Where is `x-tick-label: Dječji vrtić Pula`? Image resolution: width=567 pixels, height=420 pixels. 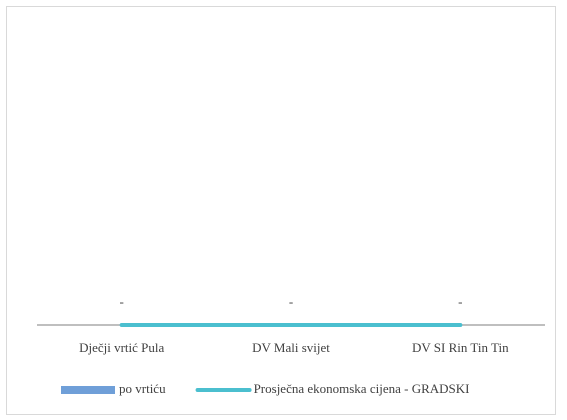
x-tick-label: Dječji vrtić Pula is located at coordinates (121, 347).